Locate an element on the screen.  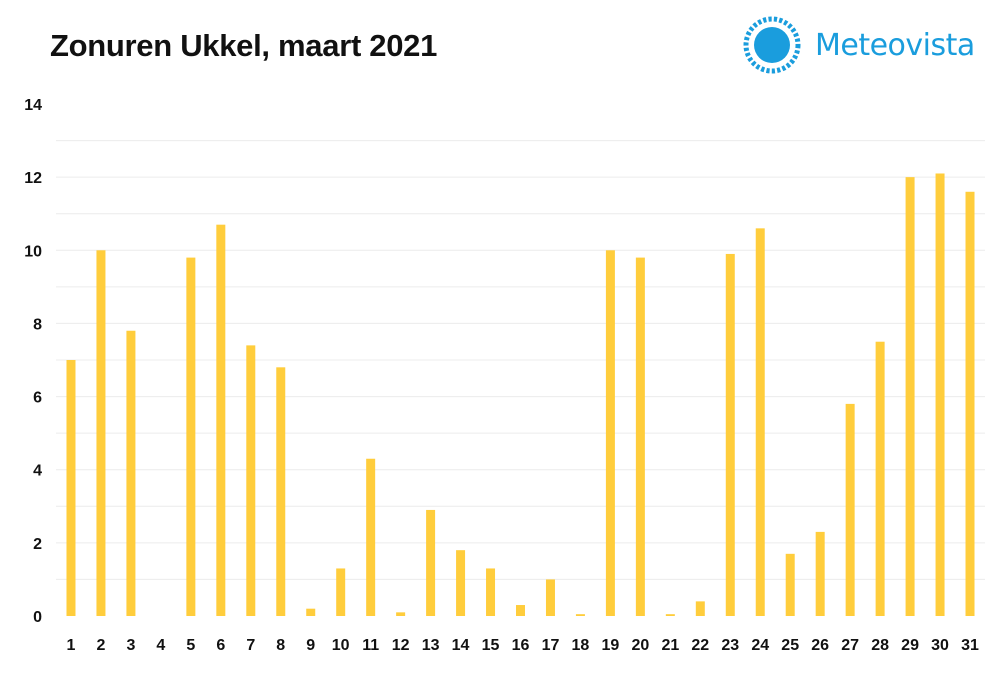
x-tick-label: 28 is located at coordinates (880, 645).